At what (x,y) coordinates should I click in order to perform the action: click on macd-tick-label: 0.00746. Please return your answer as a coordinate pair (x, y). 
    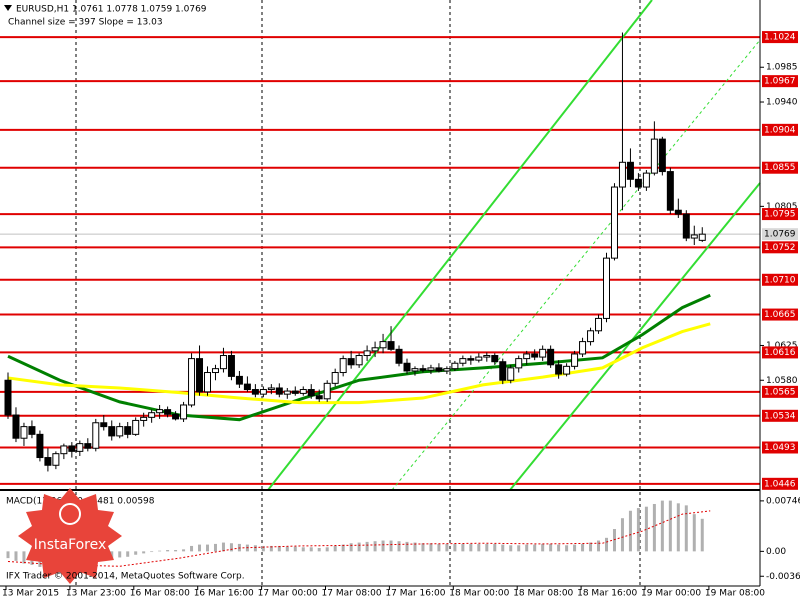
    Looking at the image, I should click on (783, 501).